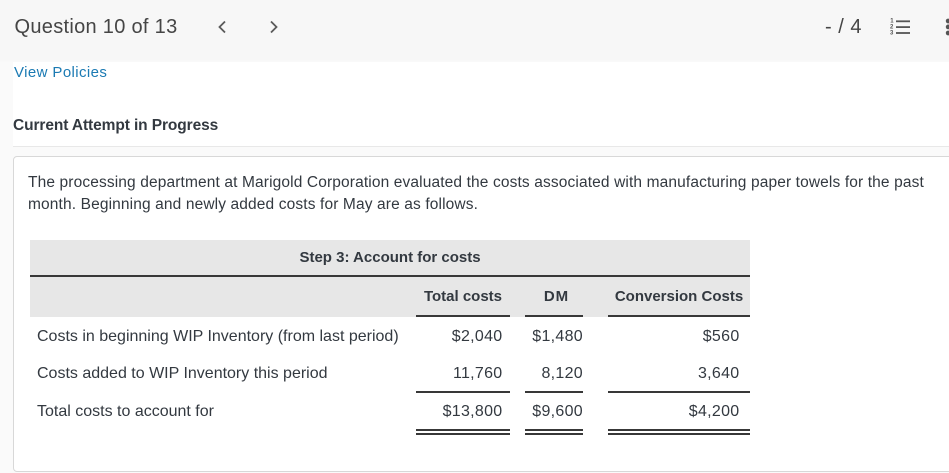  Describe the element at coordinates (892, 34) in the screenshot. I see `svg-text: 3` at that location.